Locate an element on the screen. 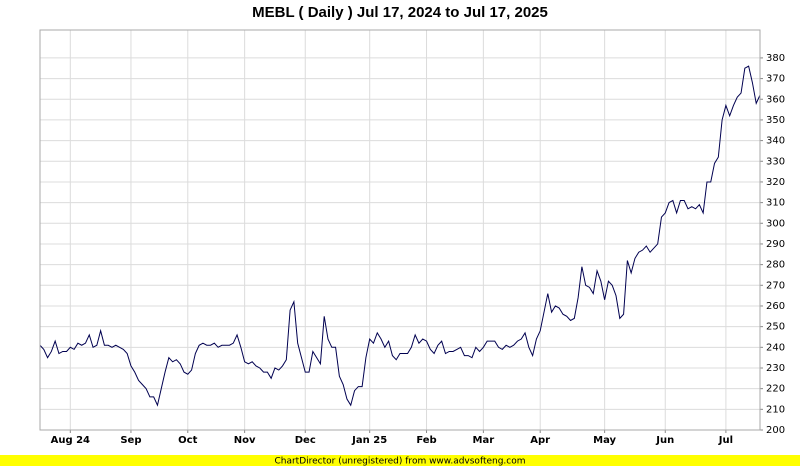 Image resolution: width=800 pixels, height=466 pixels. y-tick-label: 260 is located at coordinates (775, 306).